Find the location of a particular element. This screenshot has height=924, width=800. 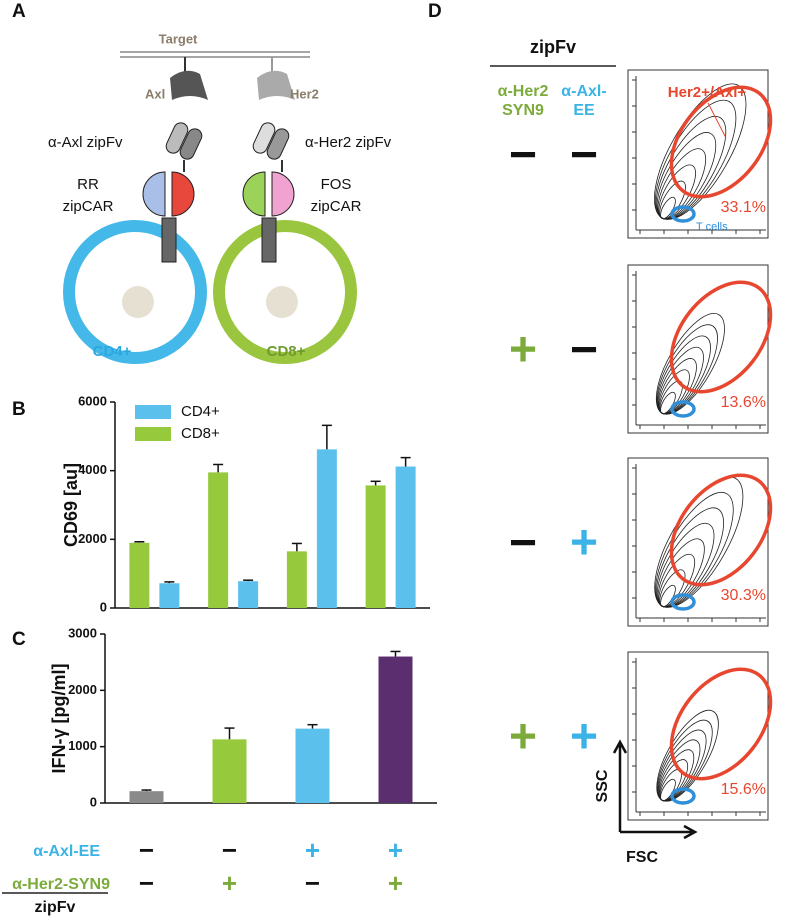

panel-label: A is located at coordinates (19, 11).